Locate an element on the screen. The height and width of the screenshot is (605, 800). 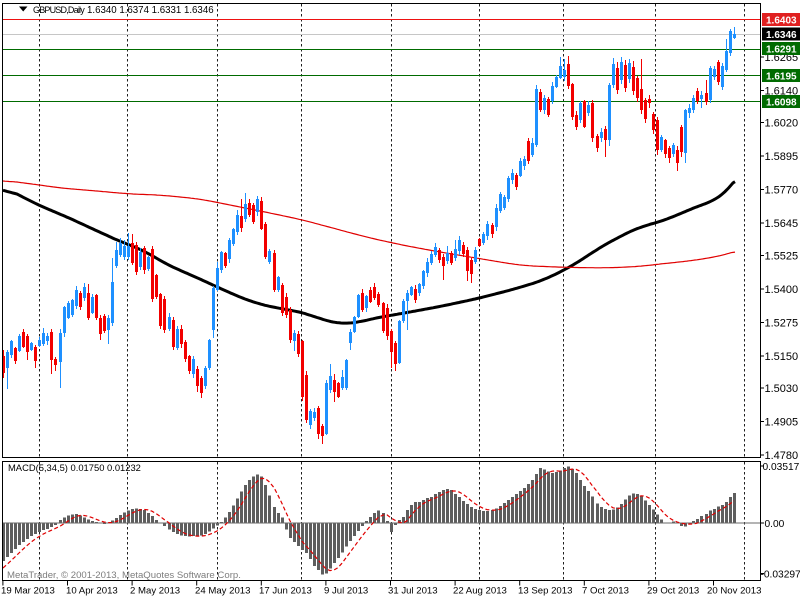
svg-text: 1.6195 is located at coordinates (781, 77).